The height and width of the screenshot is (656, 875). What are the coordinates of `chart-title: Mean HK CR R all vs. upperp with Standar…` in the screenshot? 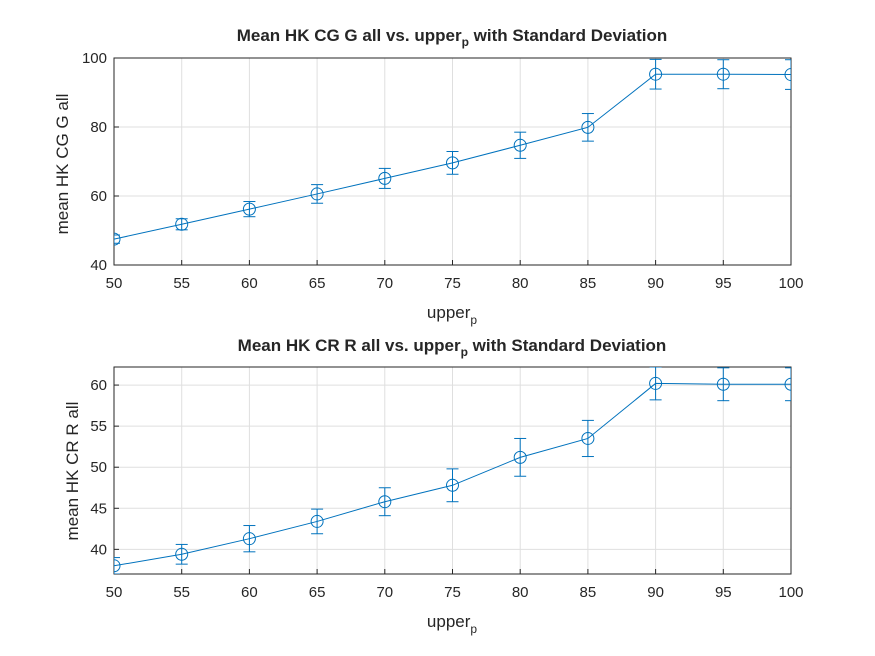 It's located at (452, 347).